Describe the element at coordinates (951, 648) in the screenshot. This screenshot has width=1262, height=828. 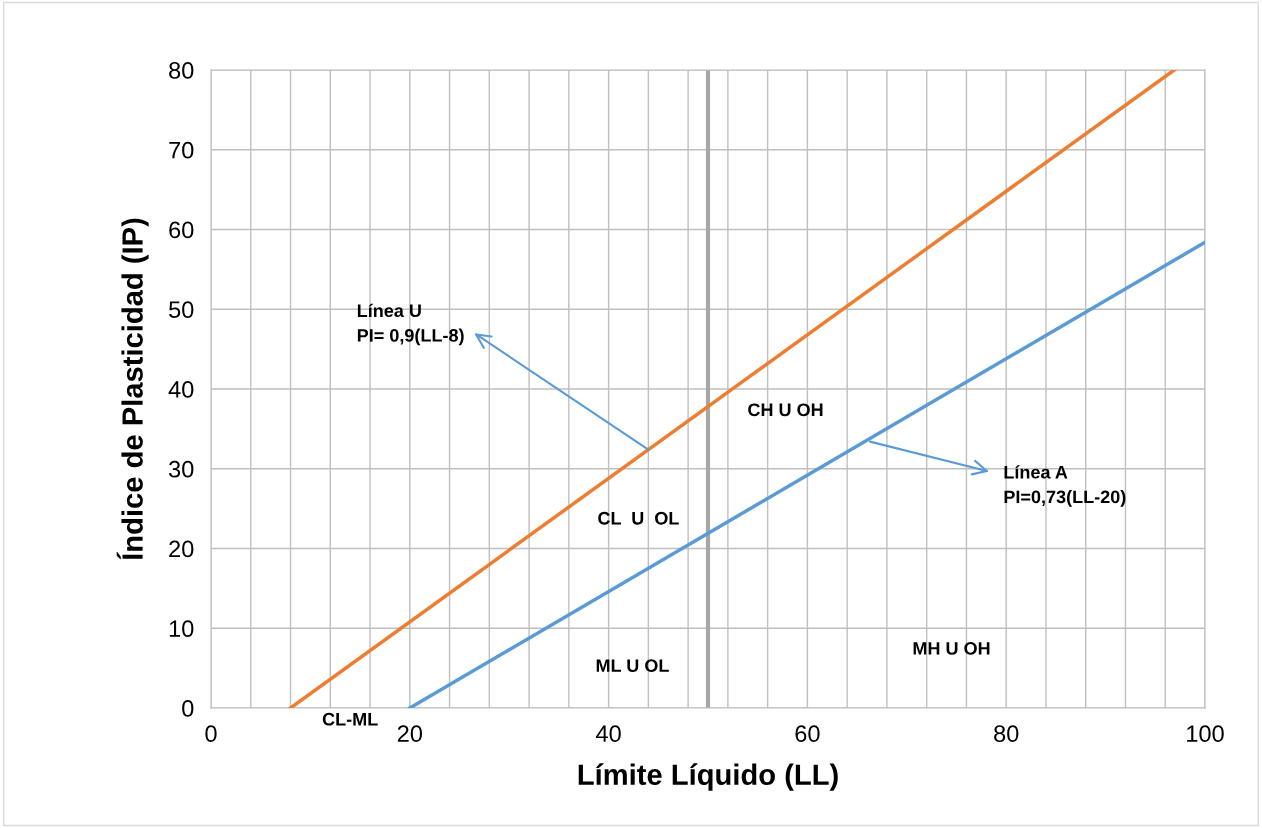
I see `annotation: MH U OH` at that location.